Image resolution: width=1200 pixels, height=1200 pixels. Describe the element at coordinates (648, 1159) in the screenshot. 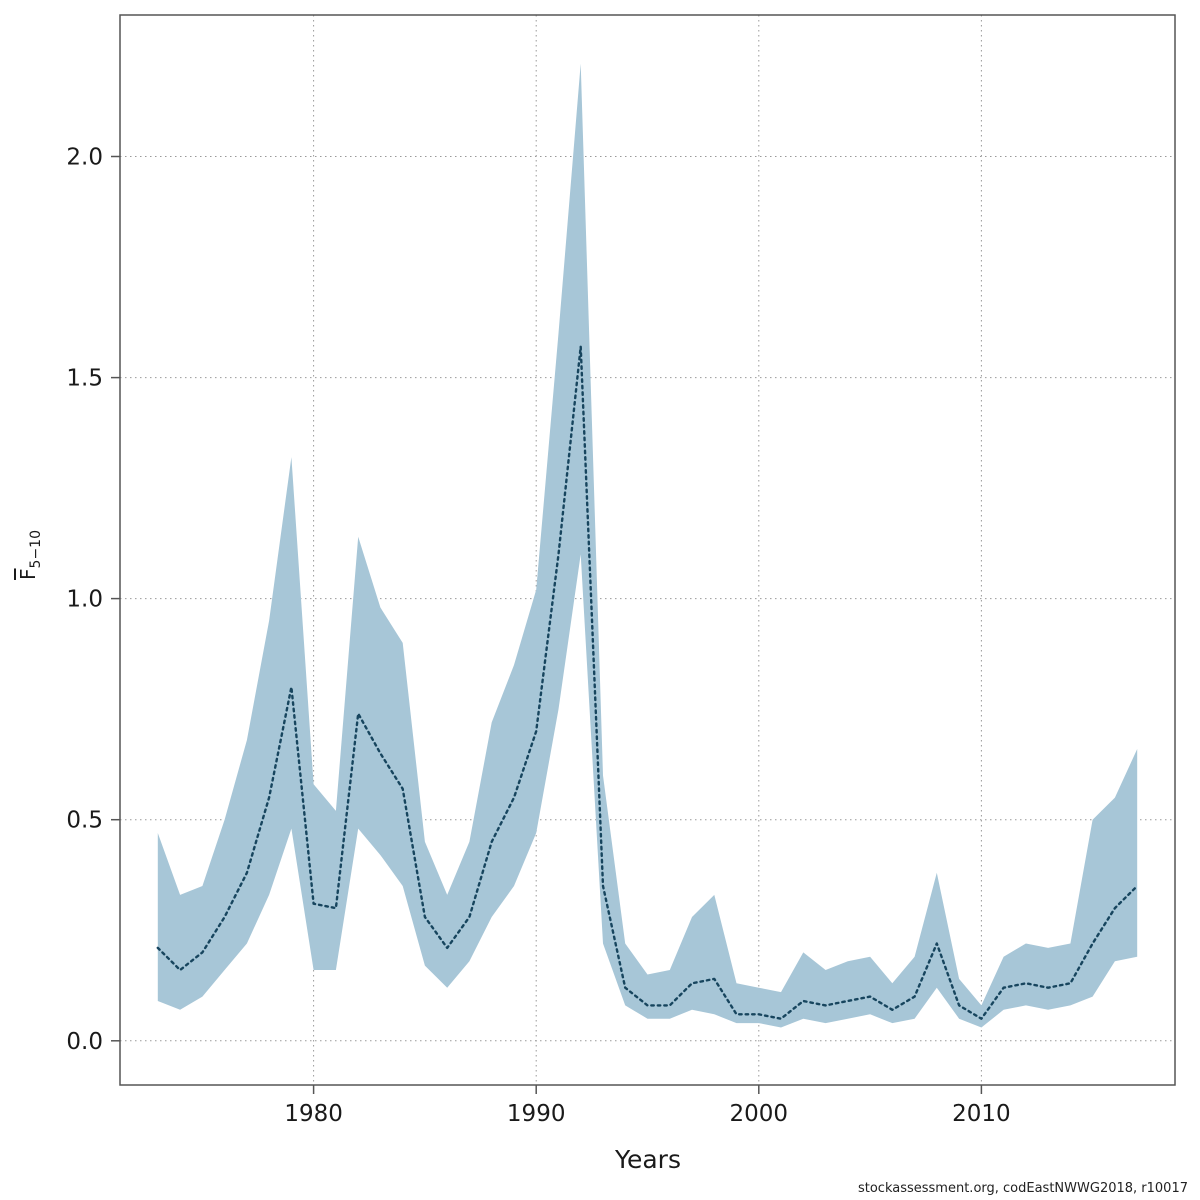

I see `x-axis-title: Years` at that location.